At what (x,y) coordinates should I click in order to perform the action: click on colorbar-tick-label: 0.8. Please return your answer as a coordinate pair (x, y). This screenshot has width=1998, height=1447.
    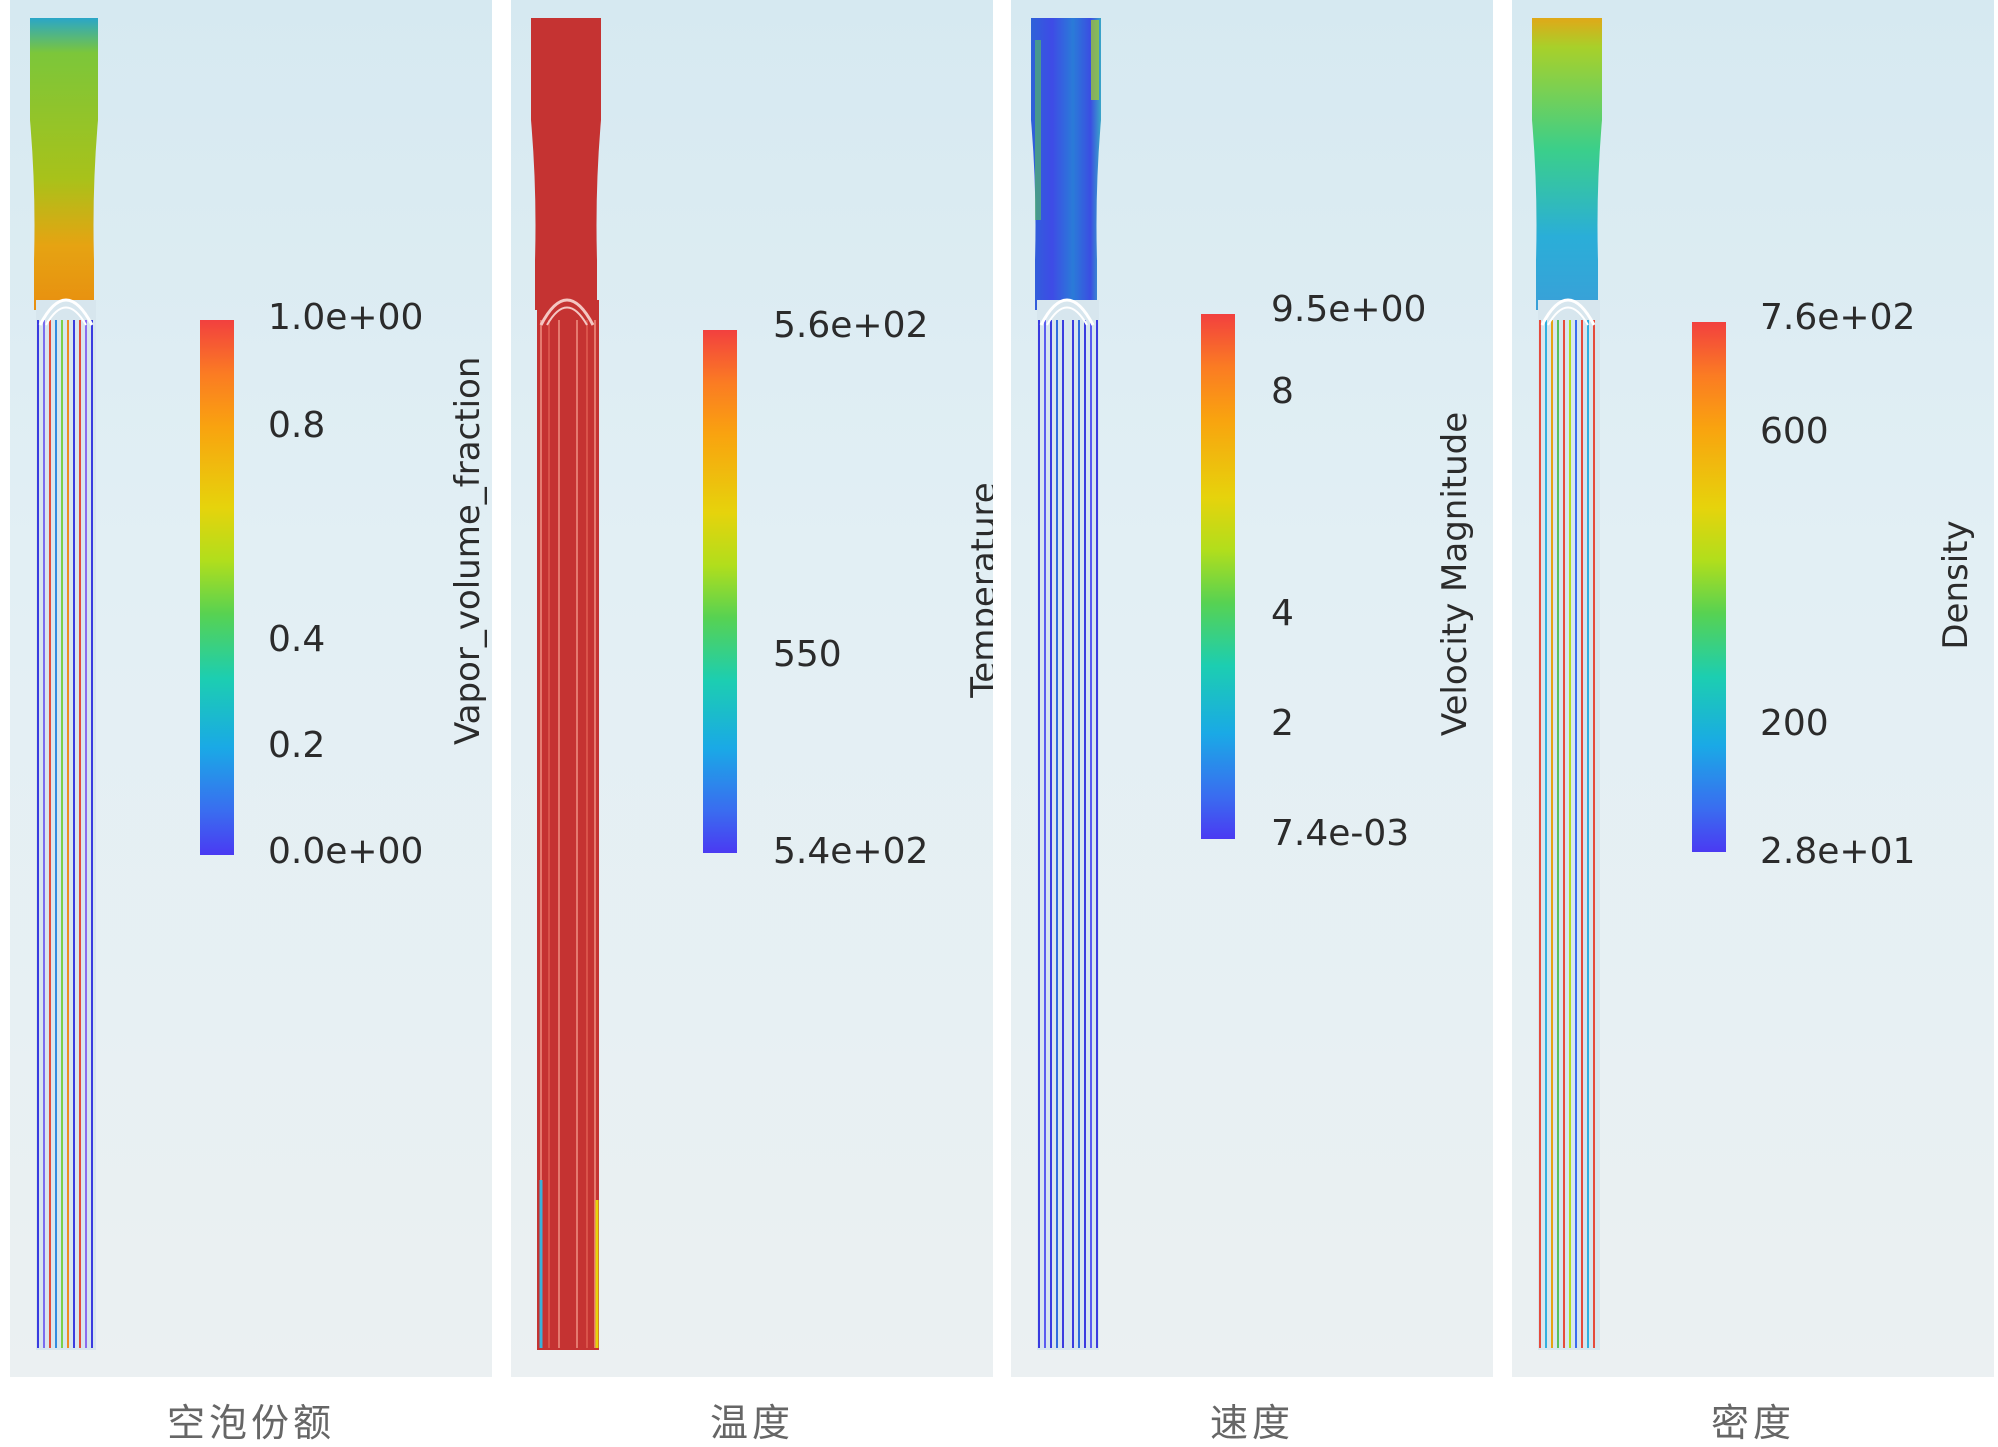
    Looking at the image, I should click on (297, 425).